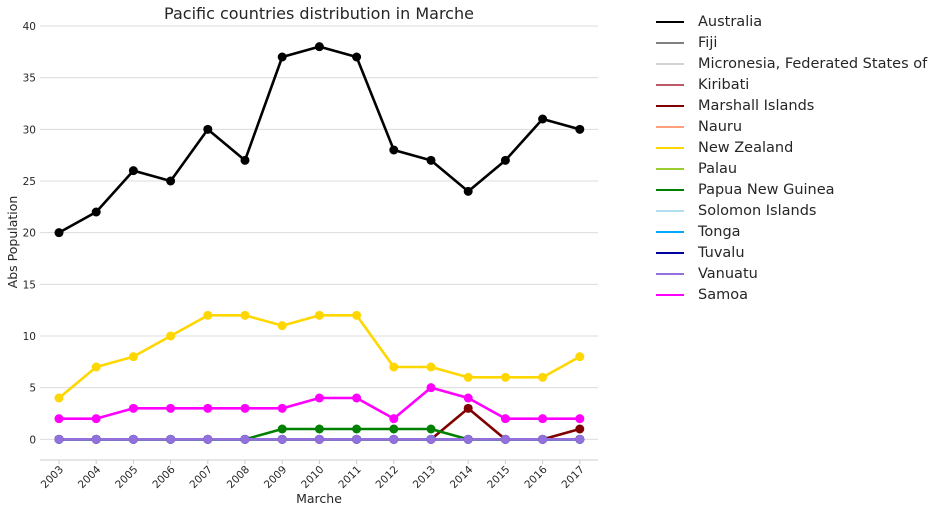  I want to click on legend-item-nauru: Nauru, so click(791, 126).